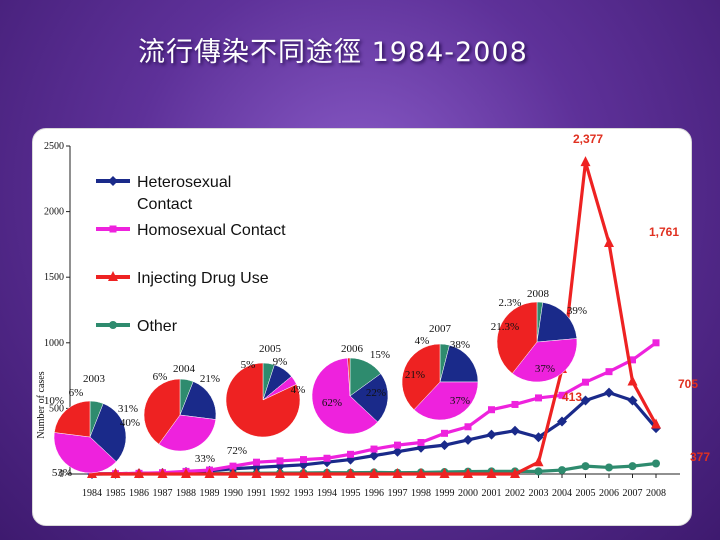  What do you see at coordinates (588, 139) in the screenshot?
I see `data-annotation: 2,377` at bounding box center [588, 139].